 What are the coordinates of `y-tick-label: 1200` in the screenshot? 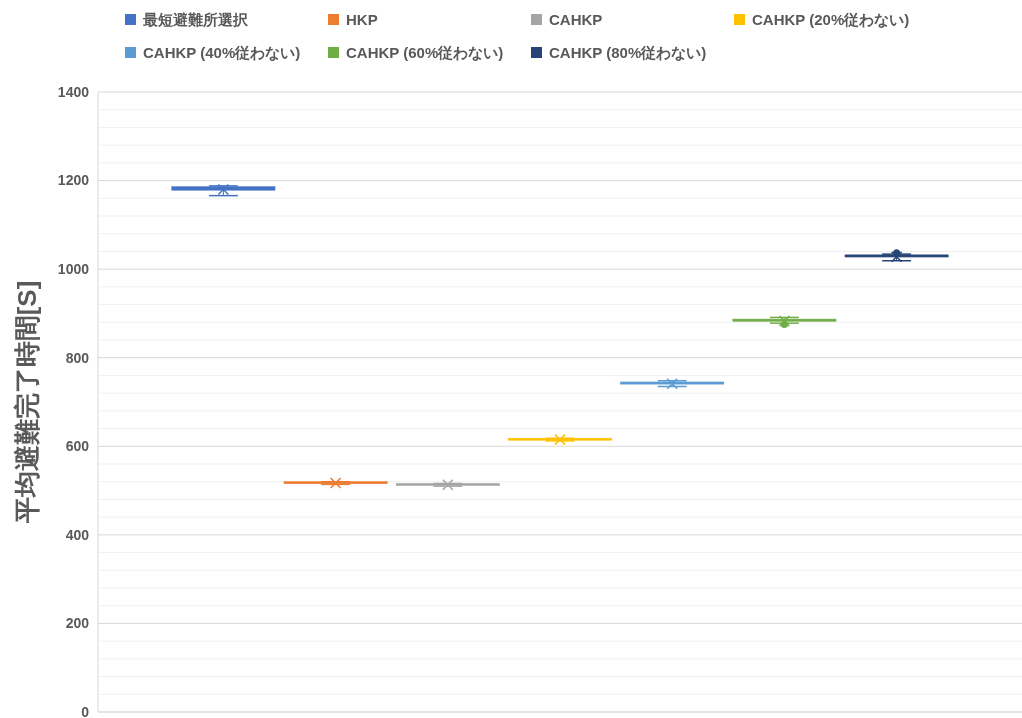 It's located at (73, 180).